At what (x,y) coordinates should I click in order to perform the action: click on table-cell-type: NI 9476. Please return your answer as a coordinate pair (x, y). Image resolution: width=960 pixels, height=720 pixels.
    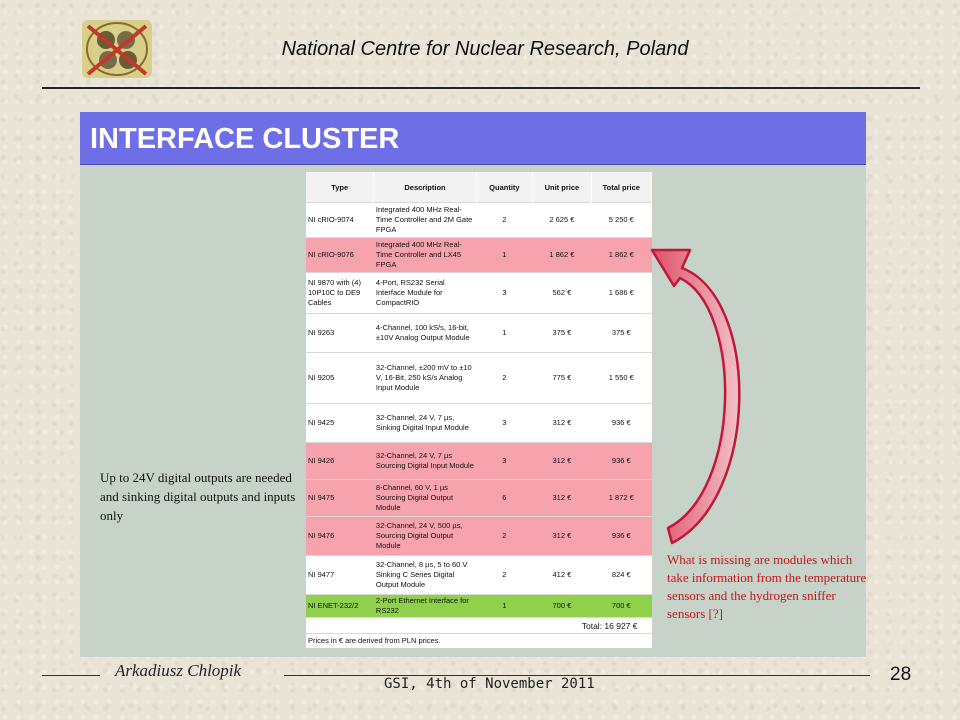
    Looking at the image, I should click on (340, 536).